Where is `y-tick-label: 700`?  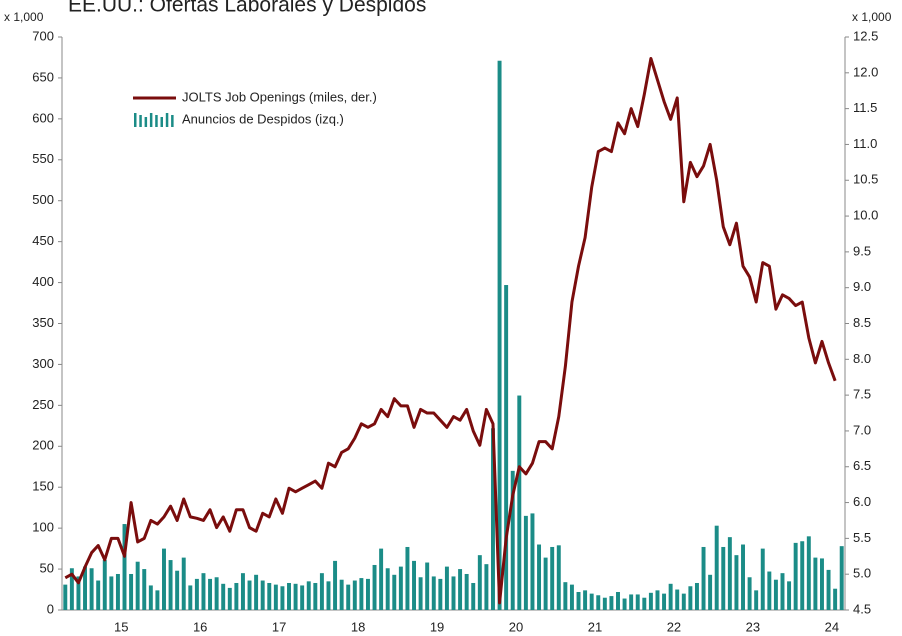 y-tick-label: 700 is located at coordinates (43, 35).